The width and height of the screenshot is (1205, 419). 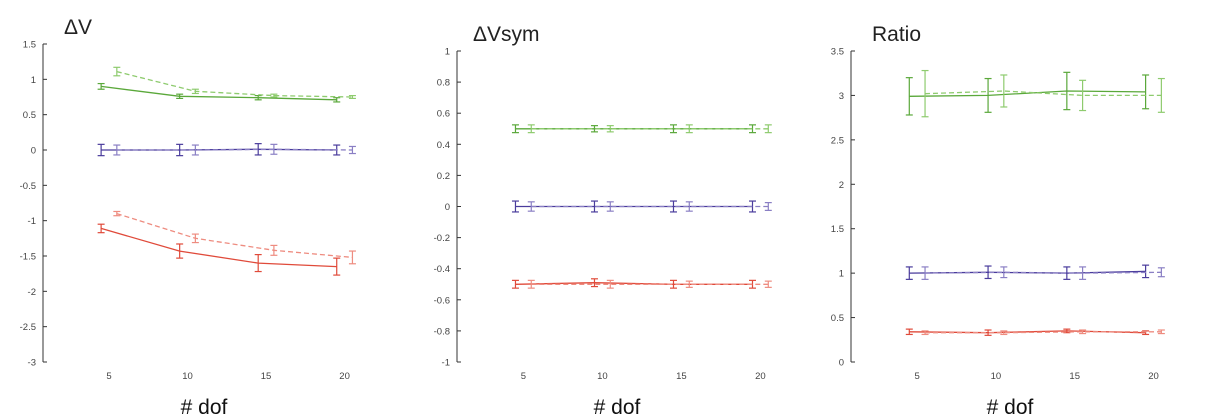 What do you see at coordinates (28, 257) in the screenshot?
I see `y-tick-label: -1.5` at bounding box center [28, 257].